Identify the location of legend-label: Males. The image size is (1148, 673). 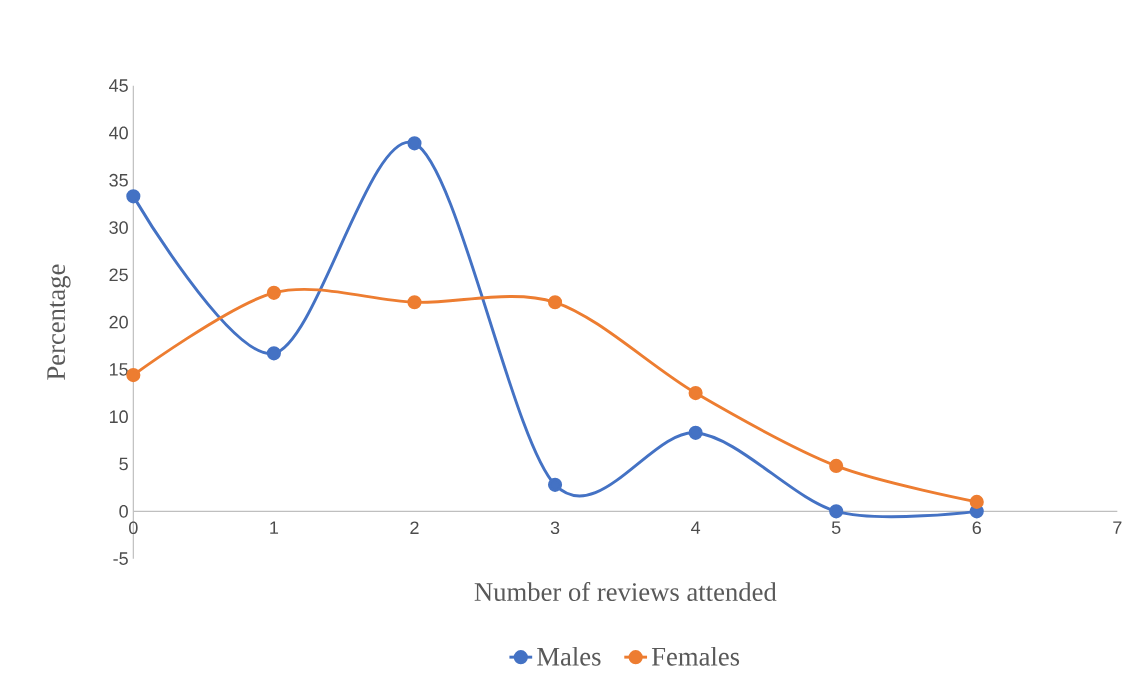
(569, 656).